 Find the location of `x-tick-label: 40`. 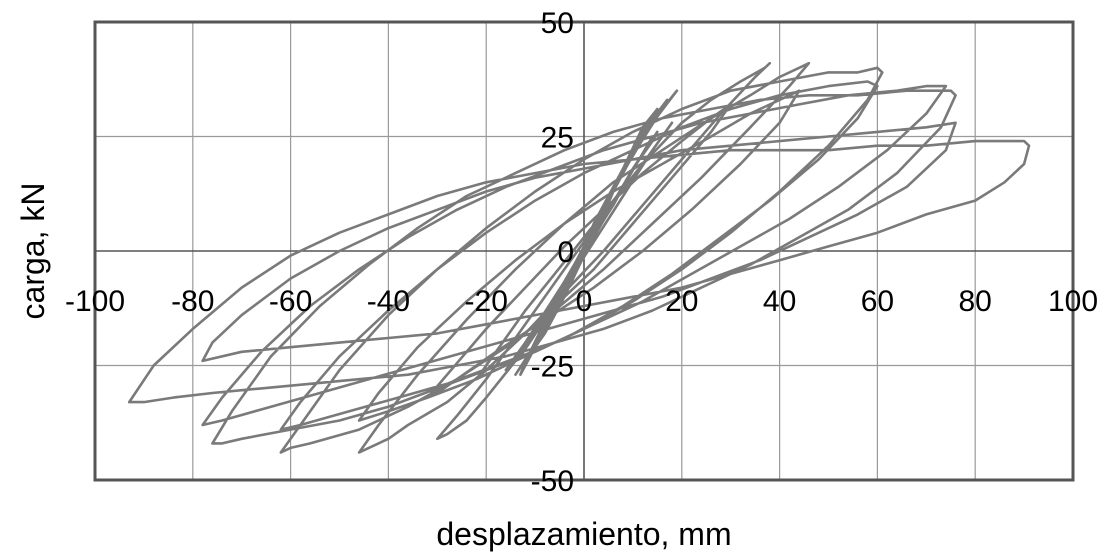

x-tick-label: 40 is located at coordinates (779, 301).